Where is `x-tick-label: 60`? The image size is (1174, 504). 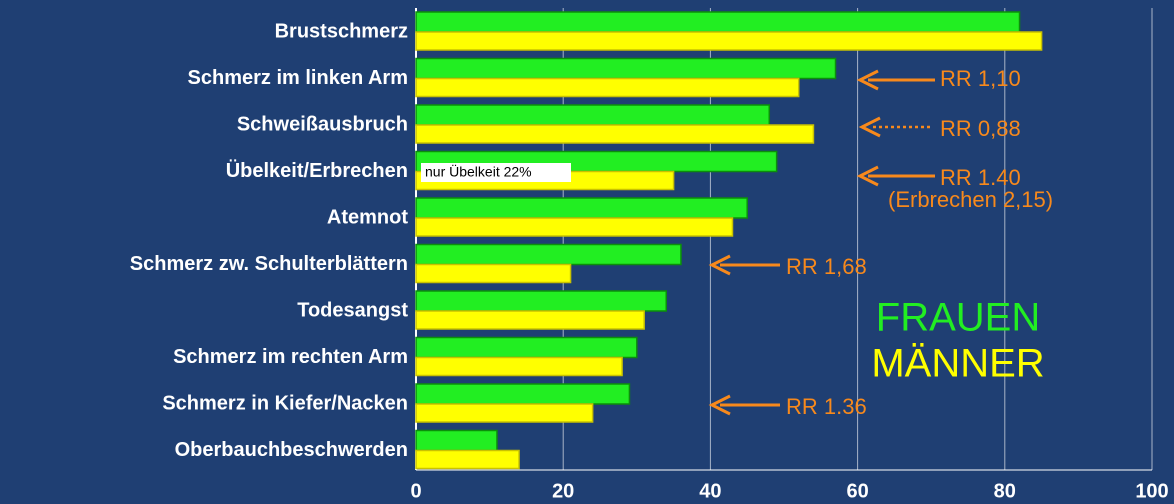 x-tick-label: 60 is located at coordinates (857, 491).